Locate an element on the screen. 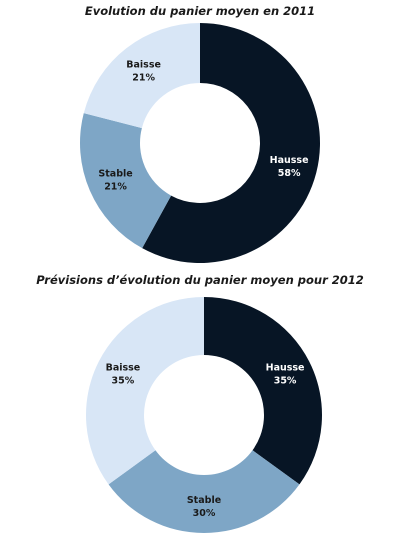 The image size is (400, 541). slice-label-stable-2011: Stable is located at coordinates (115, 174).